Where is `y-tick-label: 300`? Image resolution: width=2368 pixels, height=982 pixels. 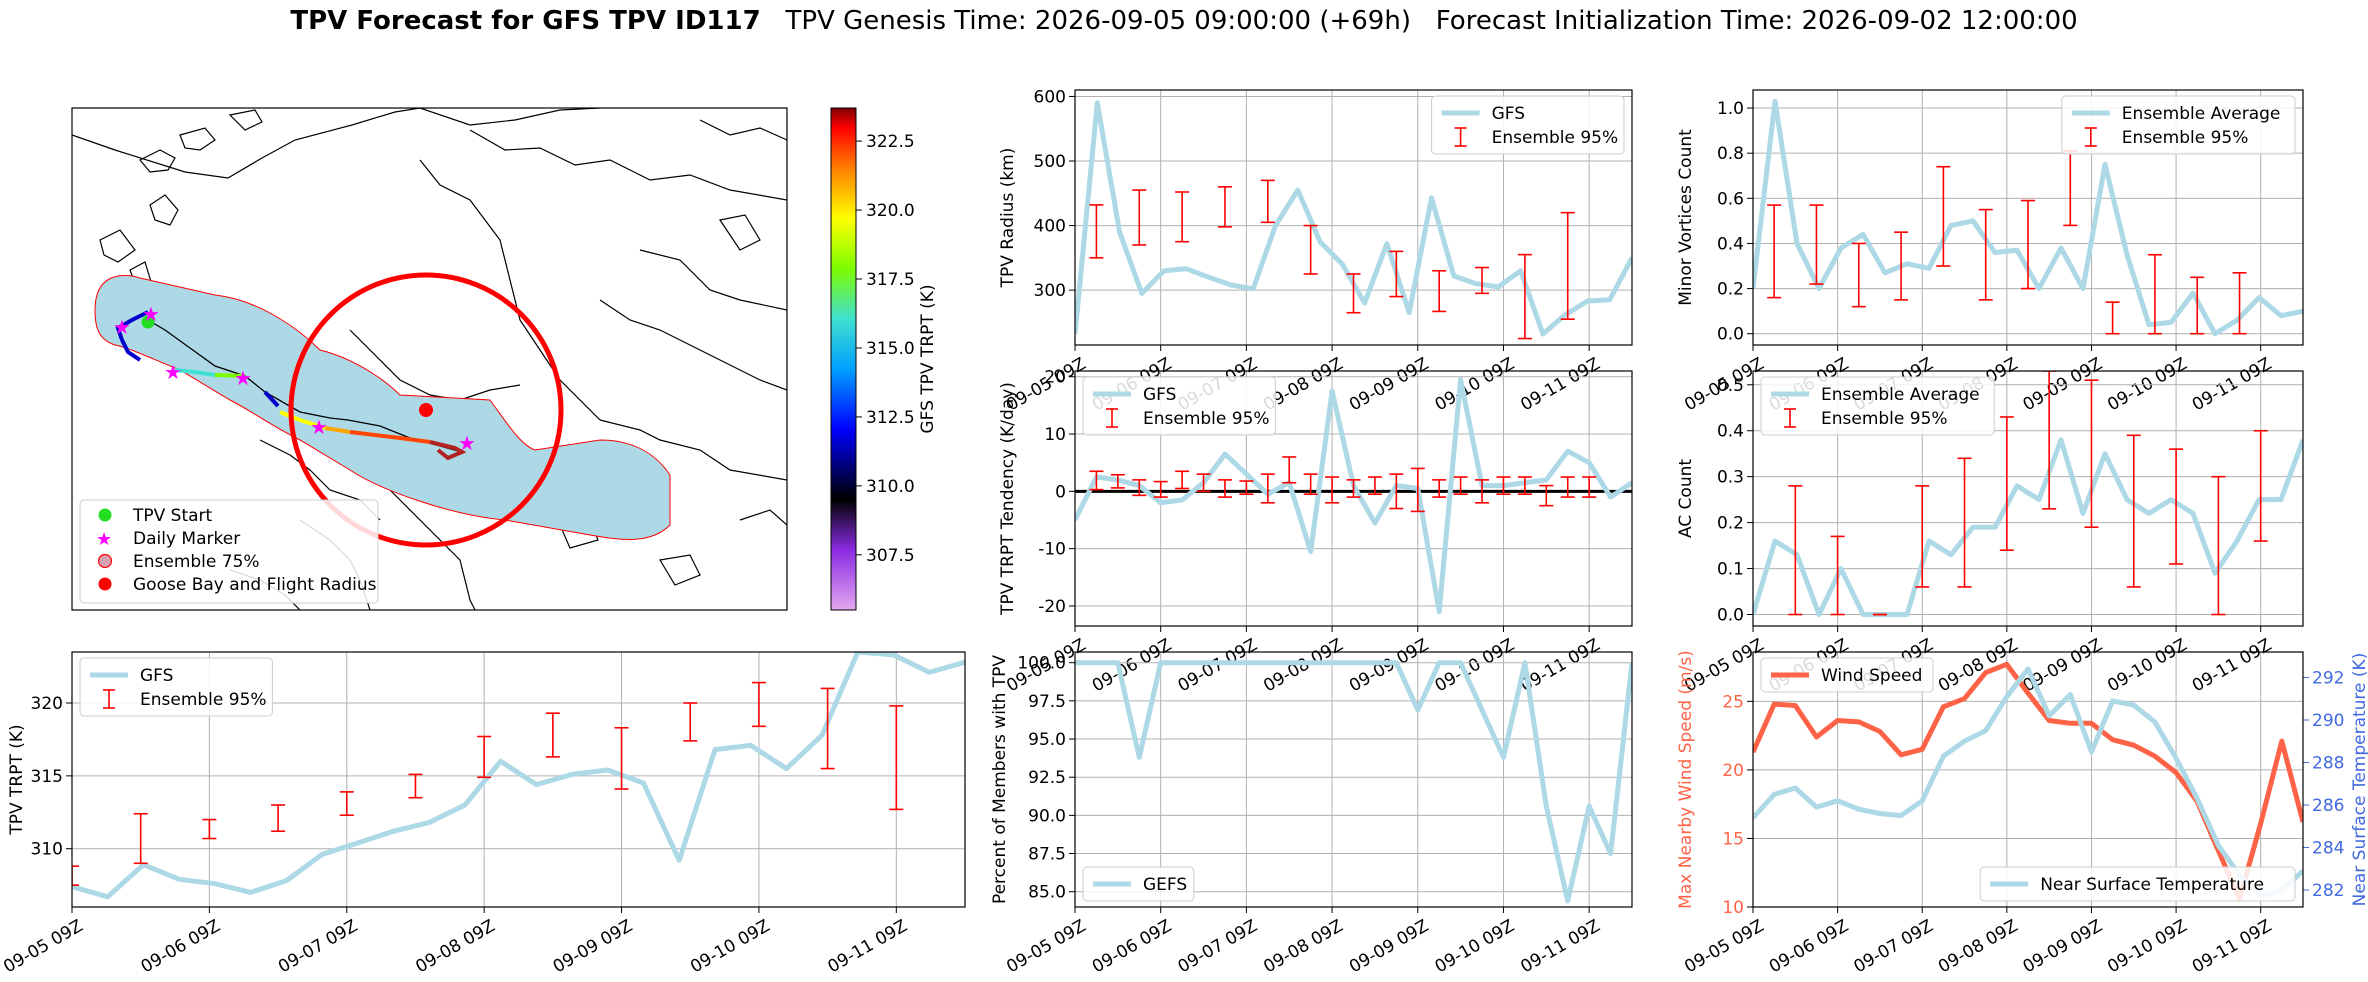
y-tick-label: 300 is located at coordinates (1050, 291).